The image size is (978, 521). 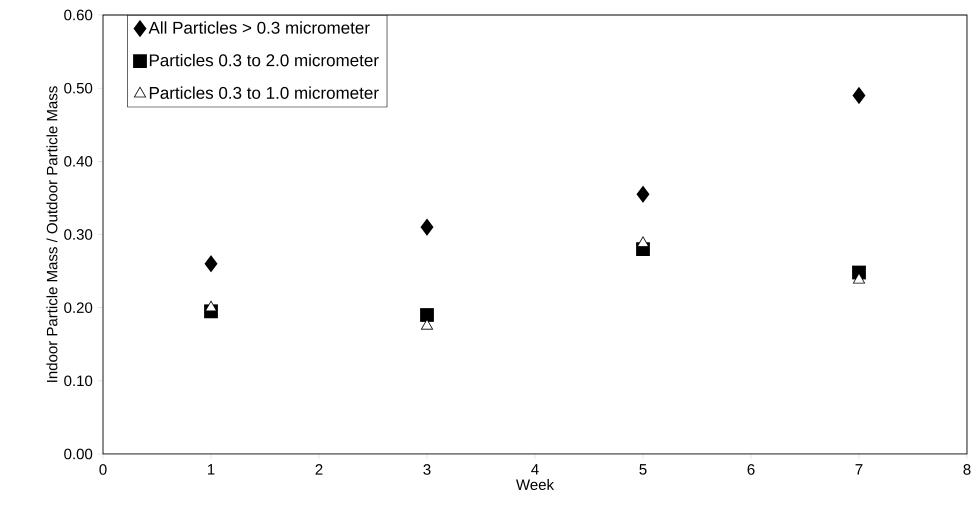 I want to click on x-tick-label: 4, so click(x=535, y=469).